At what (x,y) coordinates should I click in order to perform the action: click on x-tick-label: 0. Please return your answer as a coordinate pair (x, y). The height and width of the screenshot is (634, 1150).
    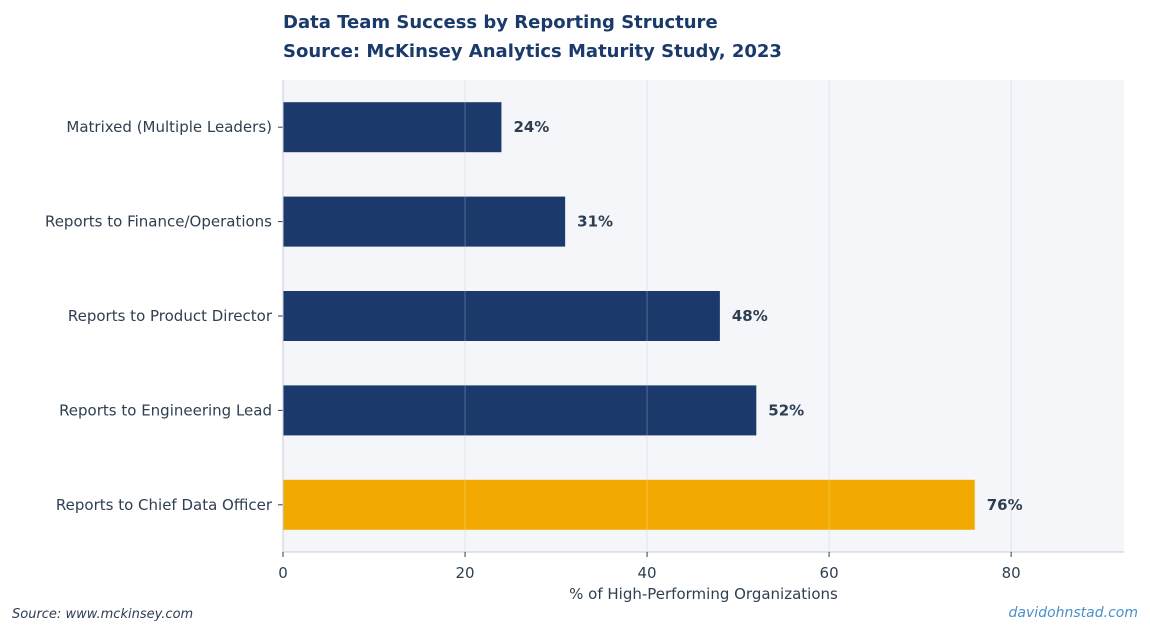
    Looking at the image, I should click on (283, 573).